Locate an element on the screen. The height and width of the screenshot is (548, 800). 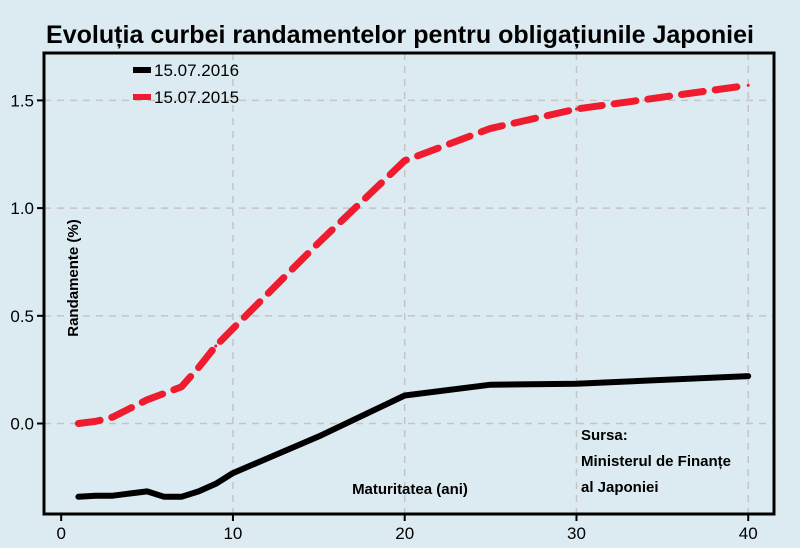
x-tick-label: 20 is located at coordinates (404, 533).